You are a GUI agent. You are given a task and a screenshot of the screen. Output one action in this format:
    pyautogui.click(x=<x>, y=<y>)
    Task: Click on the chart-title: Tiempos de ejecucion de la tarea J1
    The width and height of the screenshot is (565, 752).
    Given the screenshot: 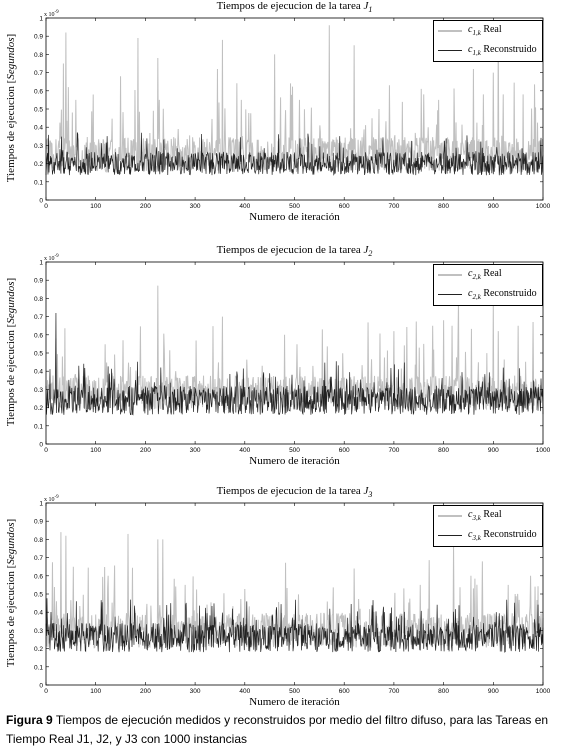 What is the action you would take?
    pyautogui.click(x=294, y=7)
    